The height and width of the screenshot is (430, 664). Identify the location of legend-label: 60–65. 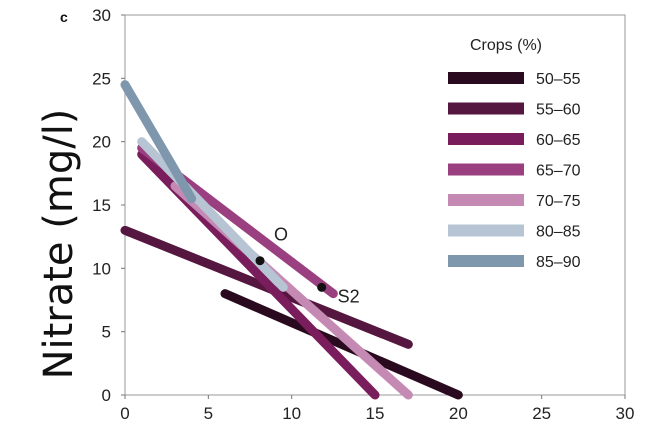
(558, 140).